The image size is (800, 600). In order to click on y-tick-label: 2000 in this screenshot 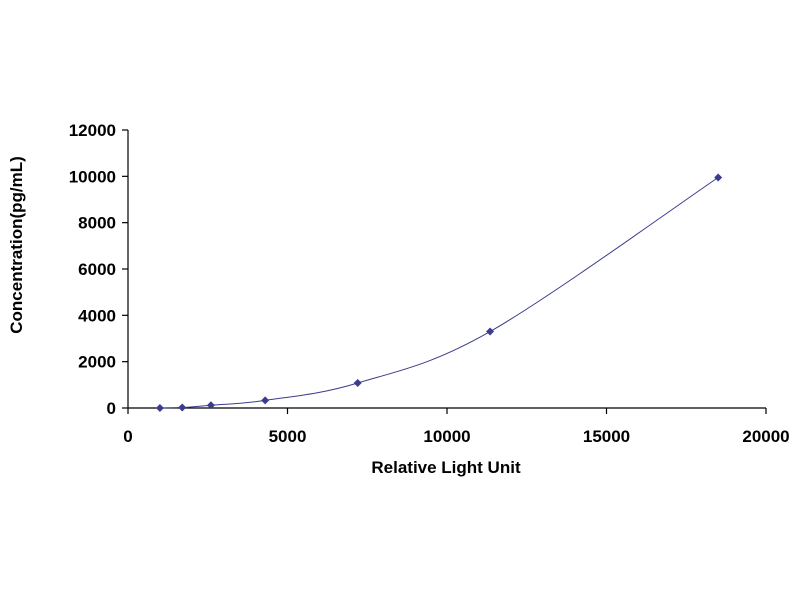, I will do `click(97, 362)`.